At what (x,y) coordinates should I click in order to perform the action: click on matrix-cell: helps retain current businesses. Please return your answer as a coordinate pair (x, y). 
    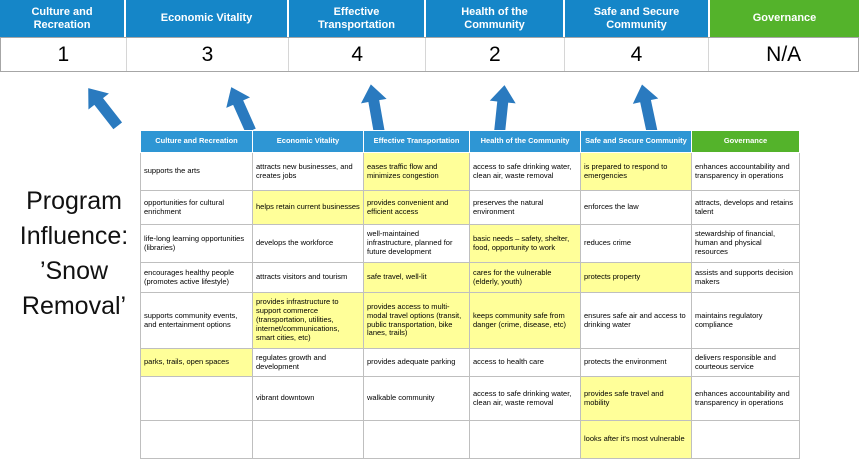
    Looking at the image, I should click on (308, 207).